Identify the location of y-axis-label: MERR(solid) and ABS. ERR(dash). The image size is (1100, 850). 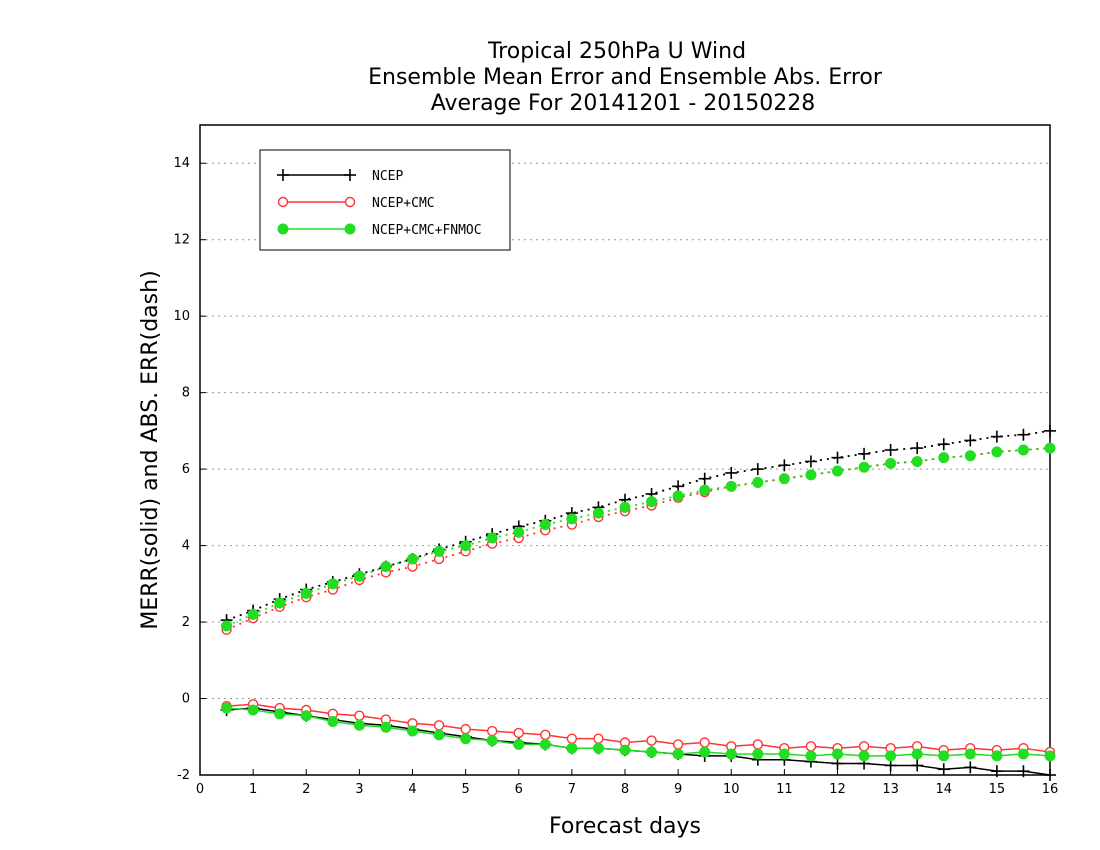
(150, 449).